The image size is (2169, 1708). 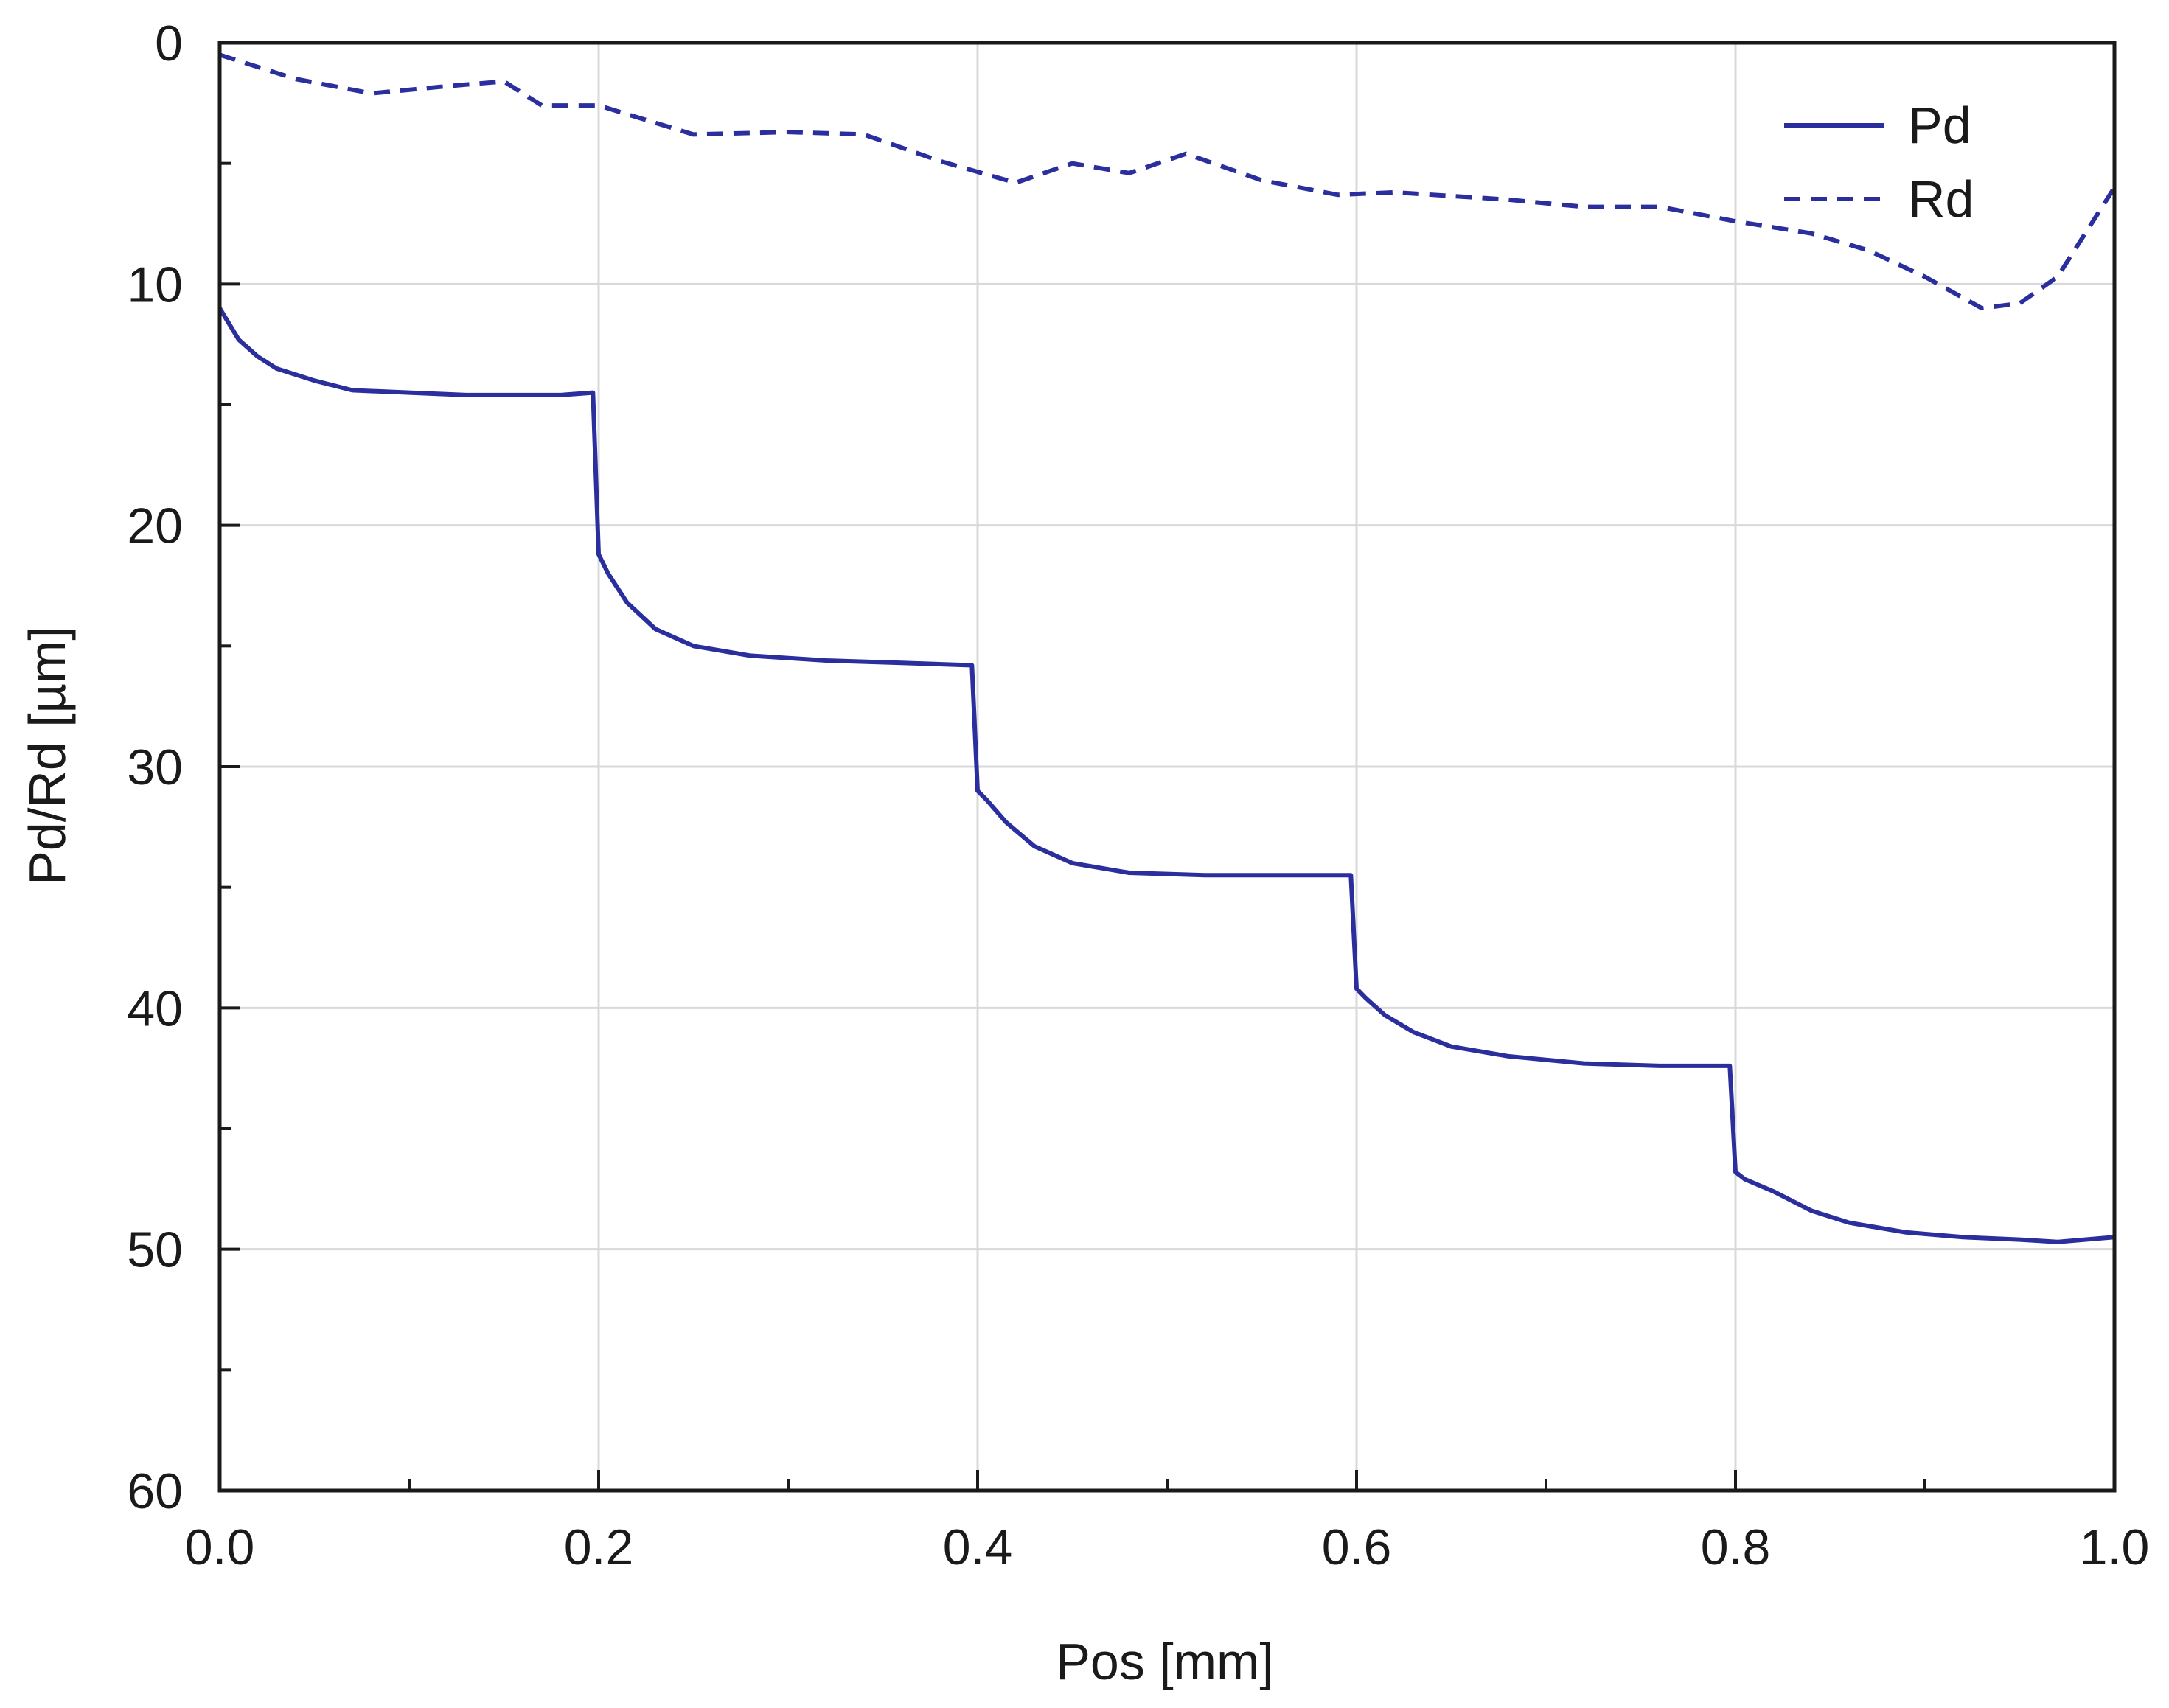 I want to click on legend-label-pd: Pd, so click(x=1940, y=125).